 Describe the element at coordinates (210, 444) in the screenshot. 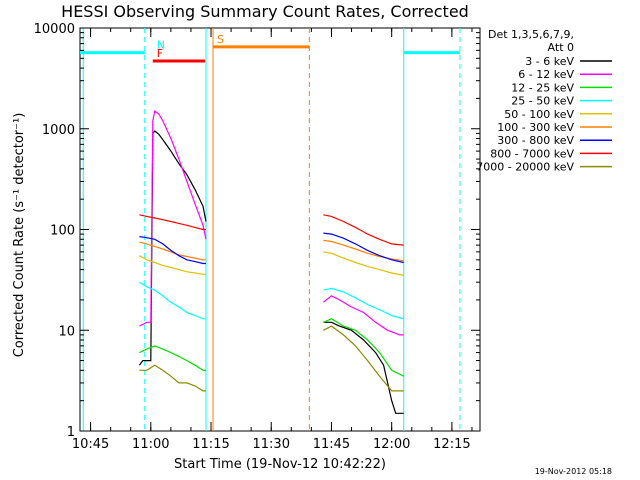

I see `x-tick-label-2: 11:15` at that location.